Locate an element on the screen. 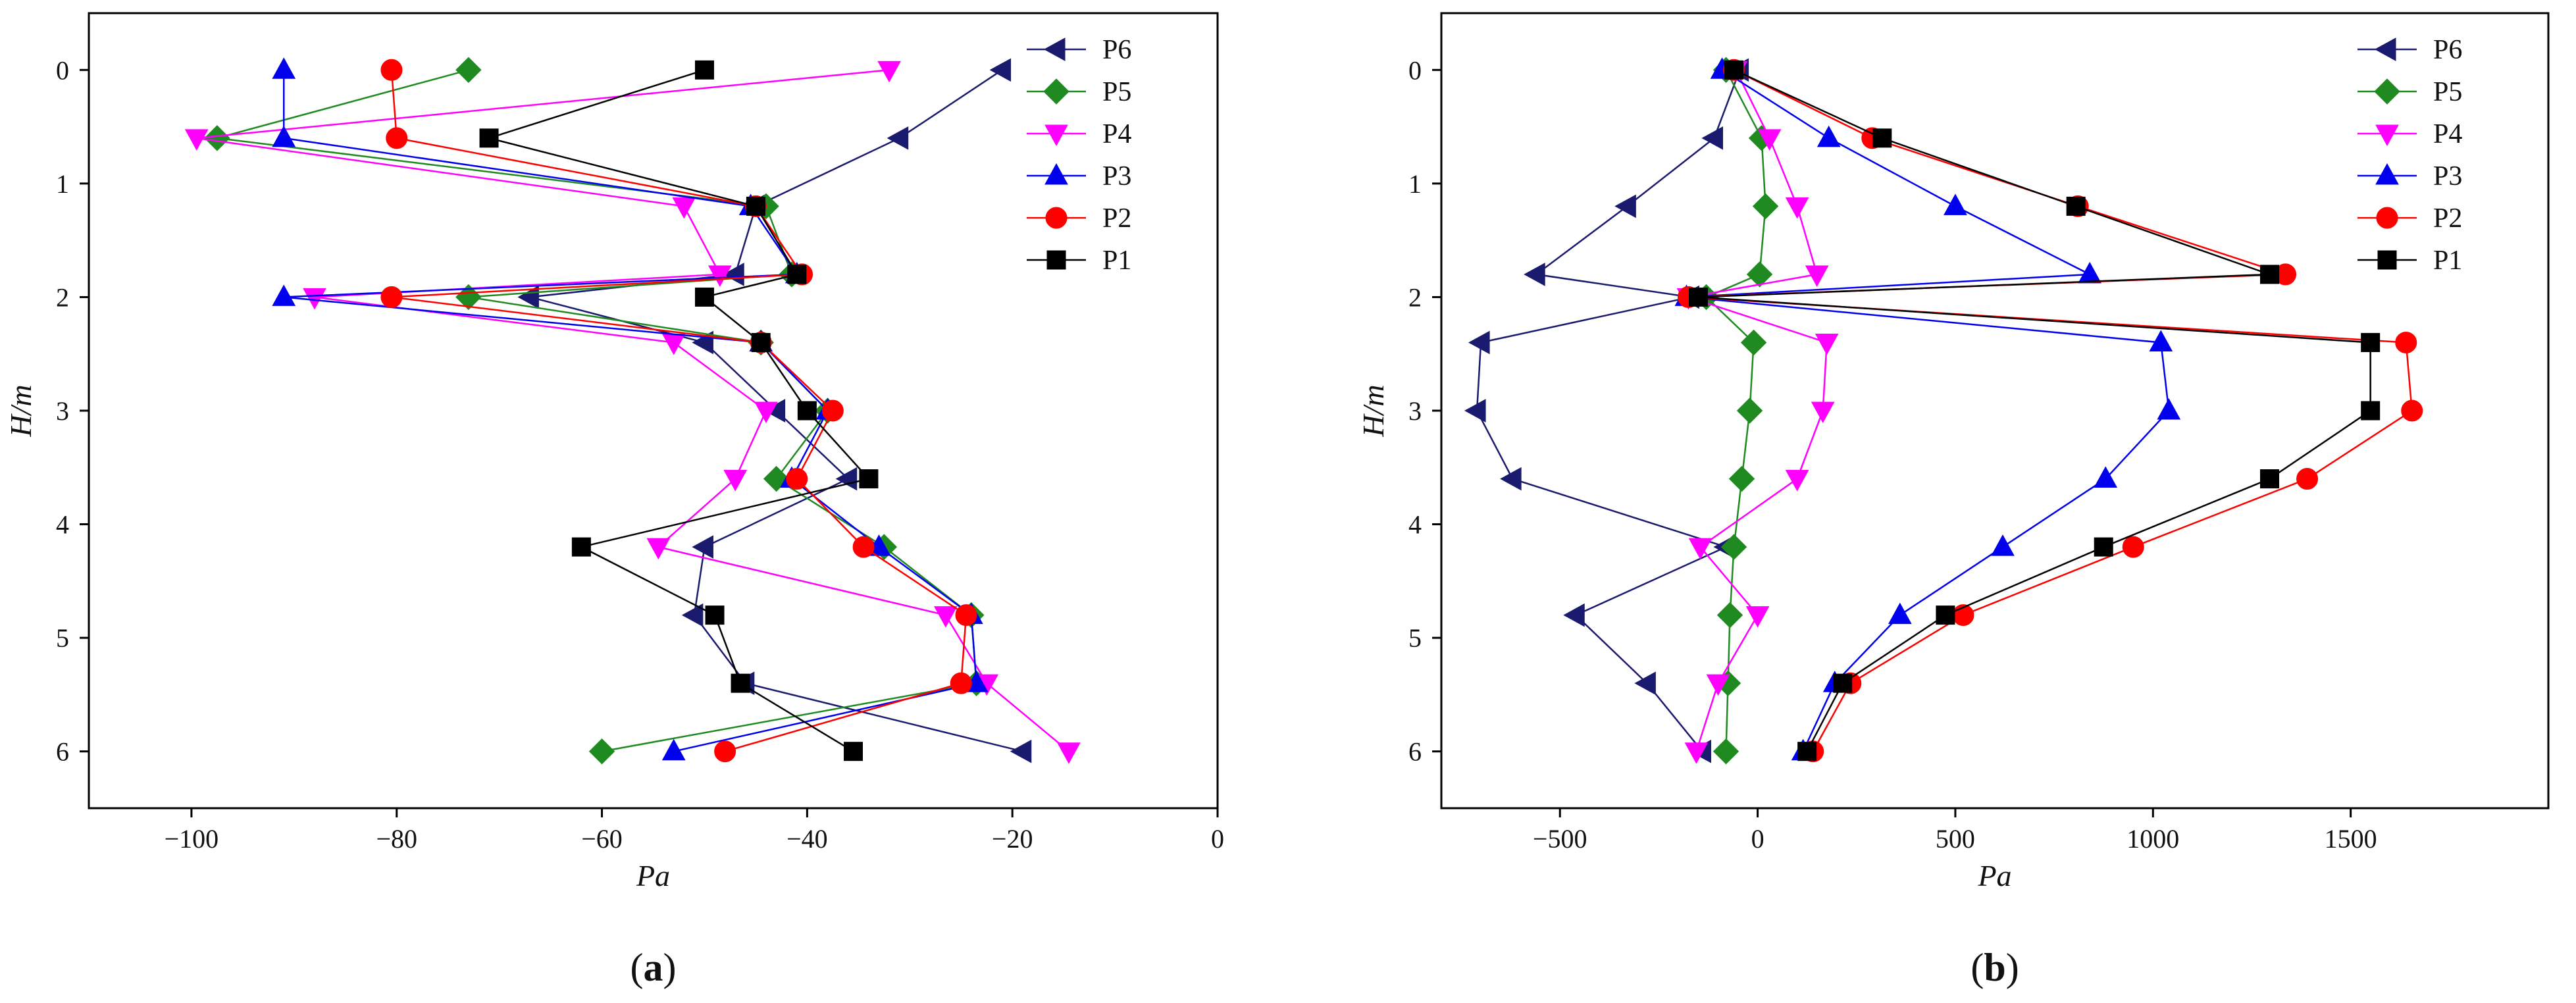 This screenshot has height=1003, width=2576. x-tick-label: 1000 is located at coordinates (2152, 839).